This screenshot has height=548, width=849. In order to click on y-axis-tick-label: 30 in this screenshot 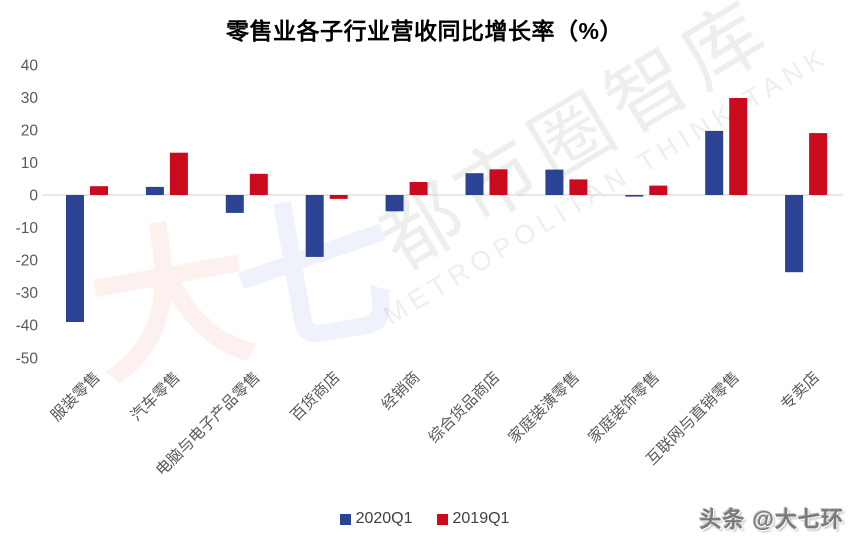, I will do `click(30, 98)`.